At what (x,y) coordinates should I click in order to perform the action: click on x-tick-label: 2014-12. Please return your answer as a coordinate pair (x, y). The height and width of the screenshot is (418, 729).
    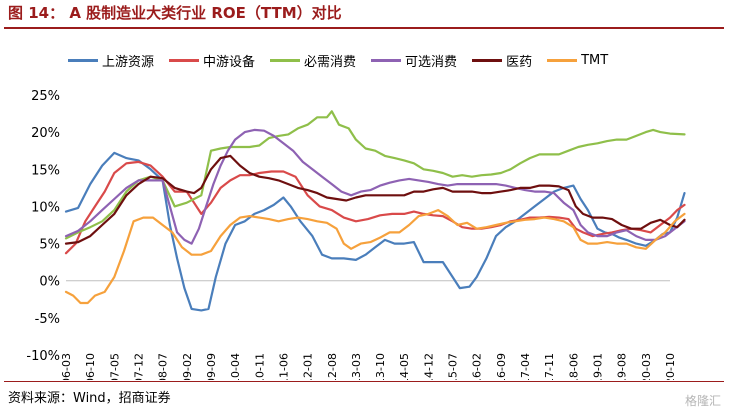
    Looking at the image, I should click on (428, 366).